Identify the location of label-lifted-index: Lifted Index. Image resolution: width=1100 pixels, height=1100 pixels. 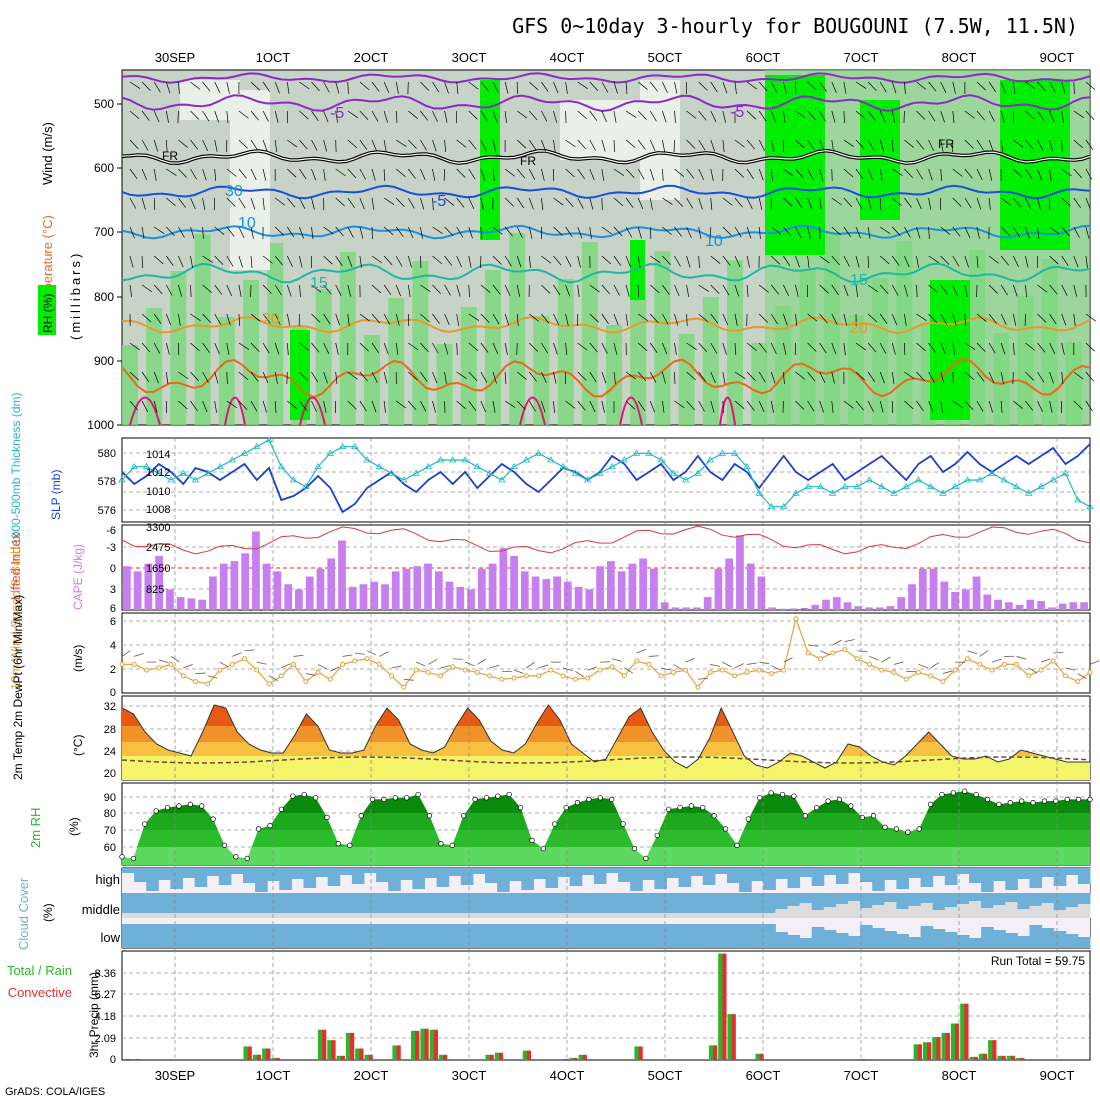
(15, 566).